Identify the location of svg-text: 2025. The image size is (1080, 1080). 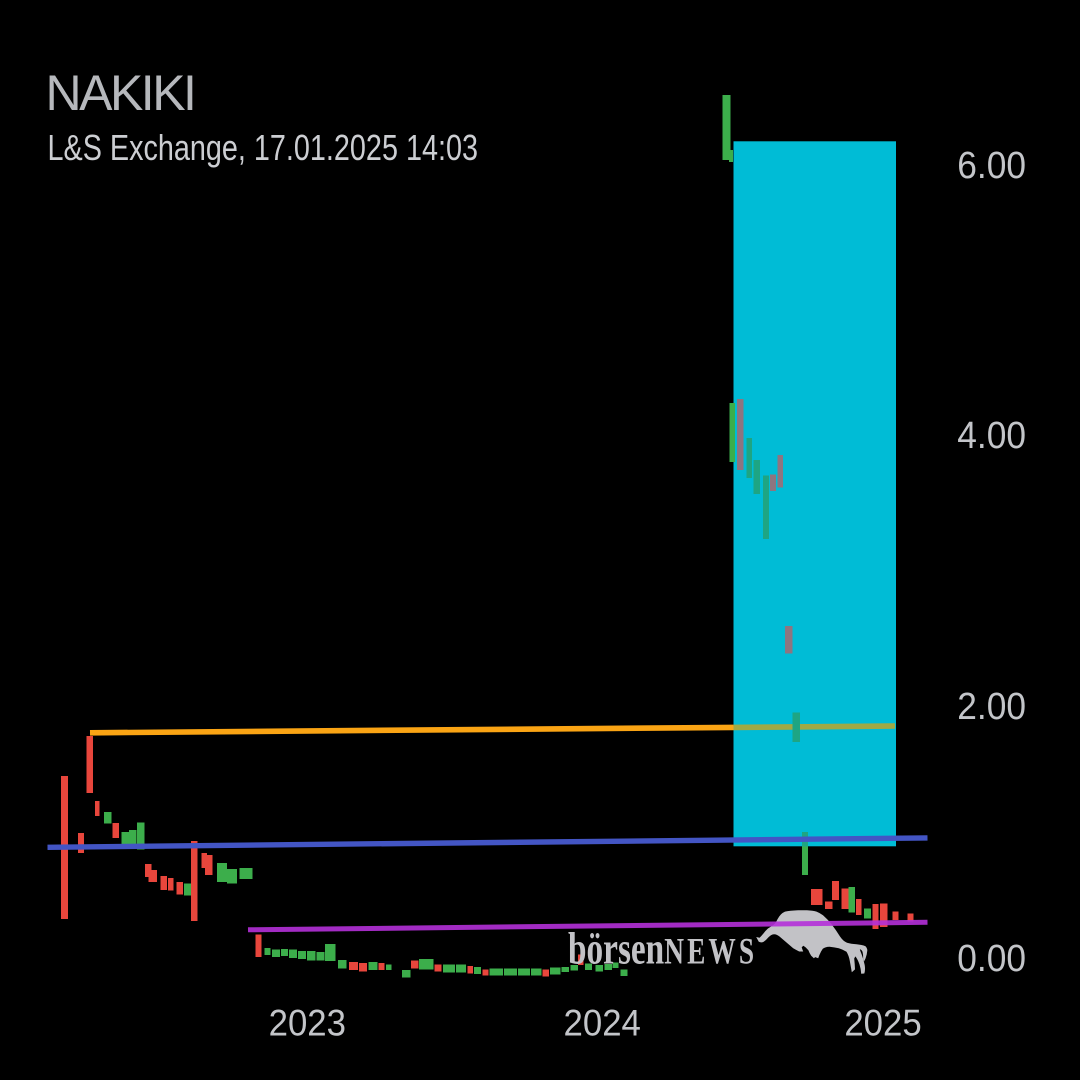
(882, 1023).